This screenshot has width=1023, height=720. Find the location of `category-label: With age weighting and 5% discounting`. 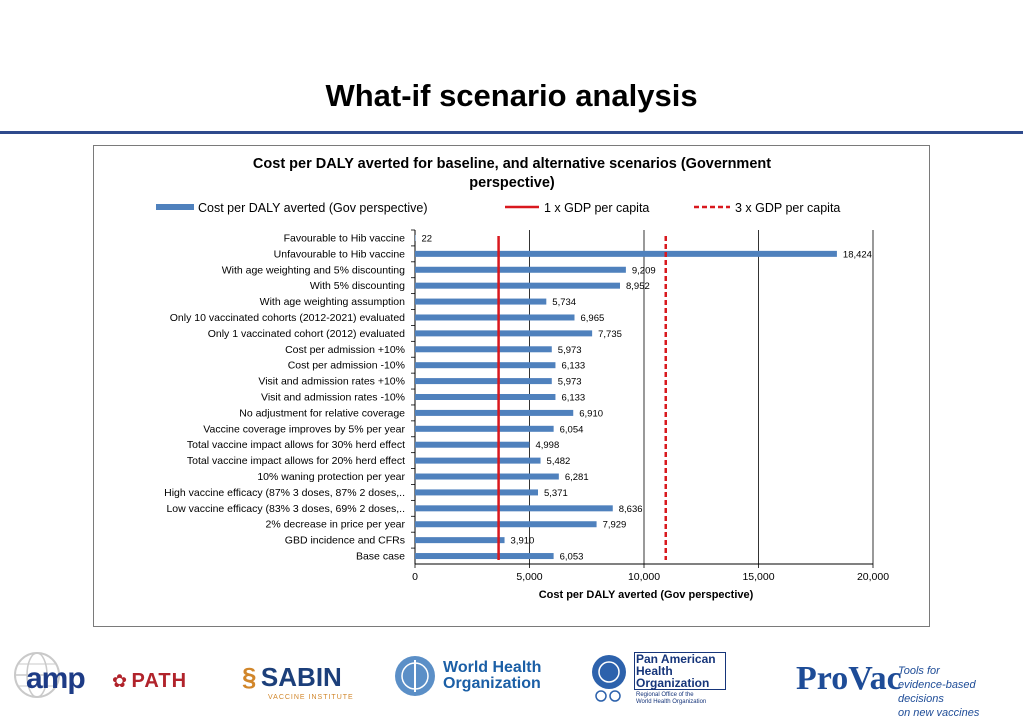

category-label: With age weighting and 5% discounting is located at coordinates (313, 270).